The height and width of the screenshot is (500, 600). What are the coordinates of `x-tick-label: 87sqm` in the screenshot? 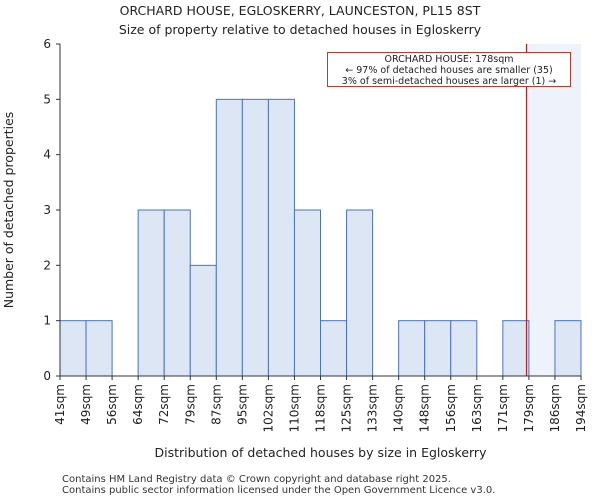 It's located at (216, 404).